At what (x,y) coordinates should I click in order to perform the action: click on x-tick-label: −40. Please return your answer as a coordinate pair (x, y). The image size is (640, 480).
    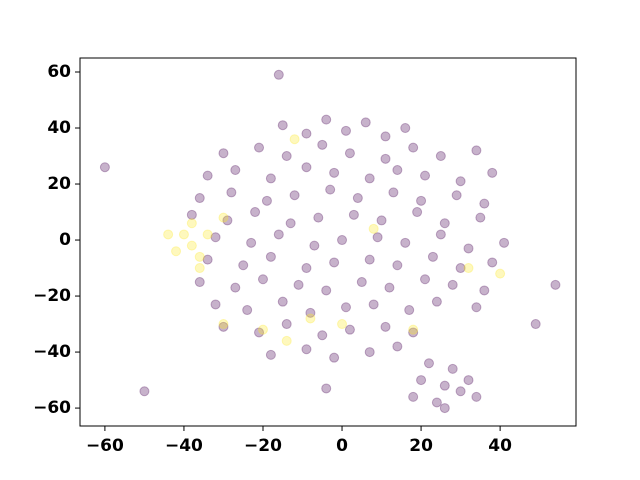
    Looking at the image, I should click on (184, 446).